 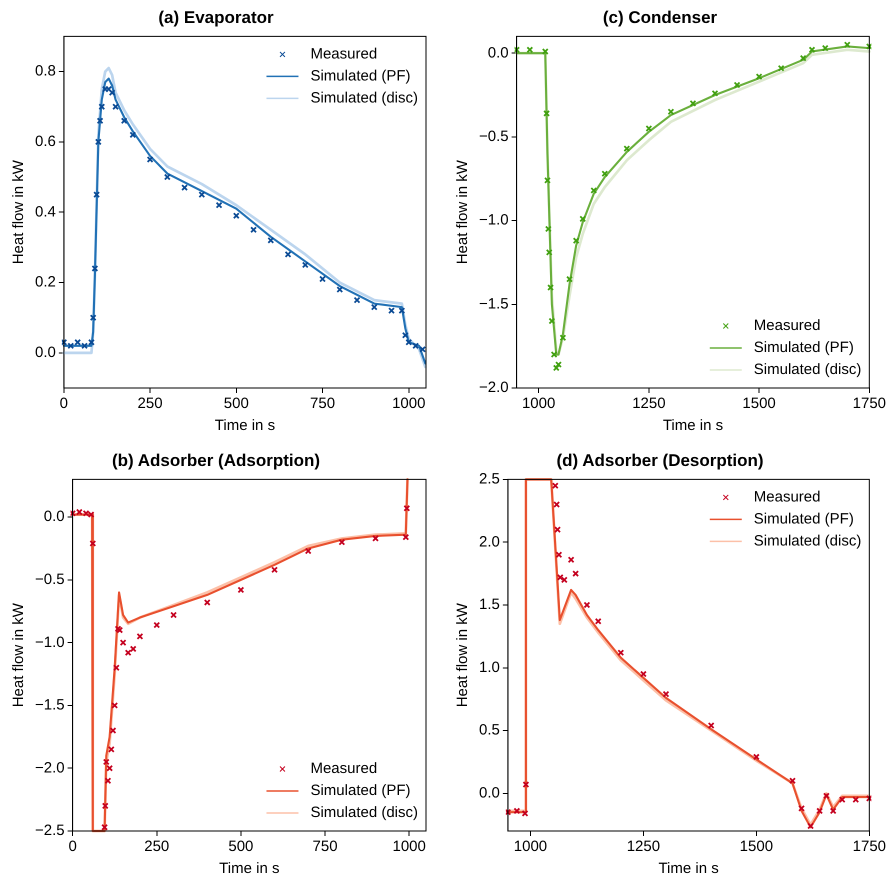 What do you see at coordinates (45, 71) in the screenshot?
I see `y-tick-label: 0.8` at bounding box center [45, 71].